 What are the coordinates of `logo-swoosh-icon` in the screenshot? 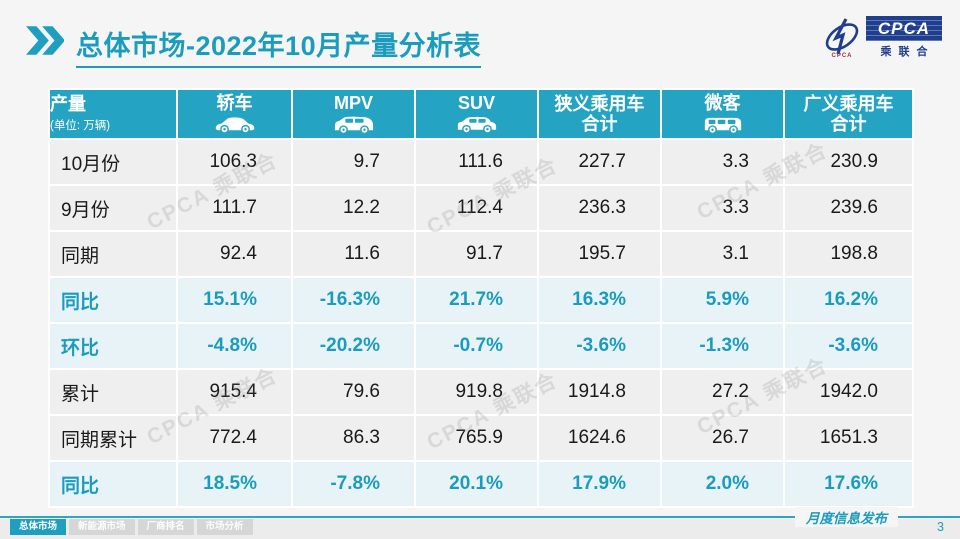 It's located at (842, 35).